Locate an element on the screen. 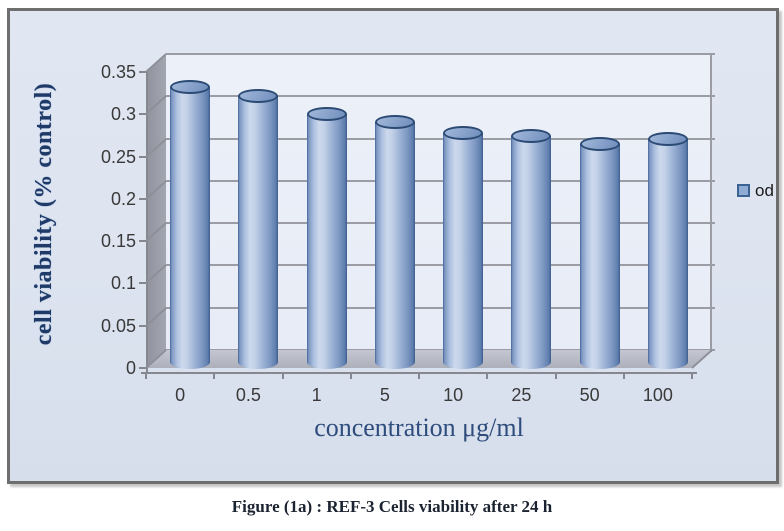 This screenshot has height=531, width=784. y-tick-label: 0 is located at coordinates (130, 368).